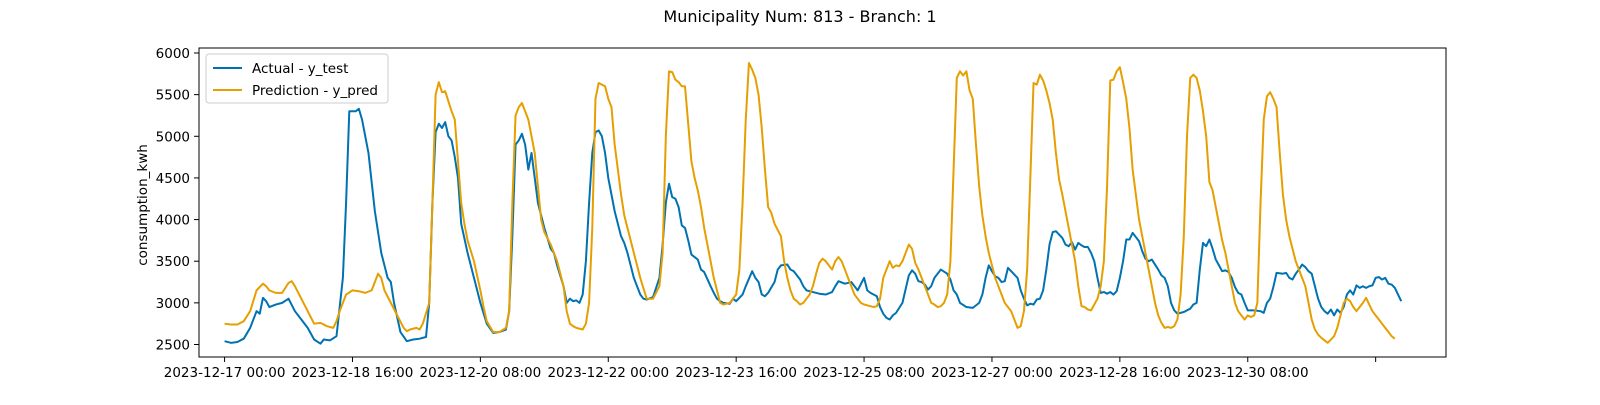  I want to click on x-tick-label: 2023-12-28 16:00, so click(1120, 373).